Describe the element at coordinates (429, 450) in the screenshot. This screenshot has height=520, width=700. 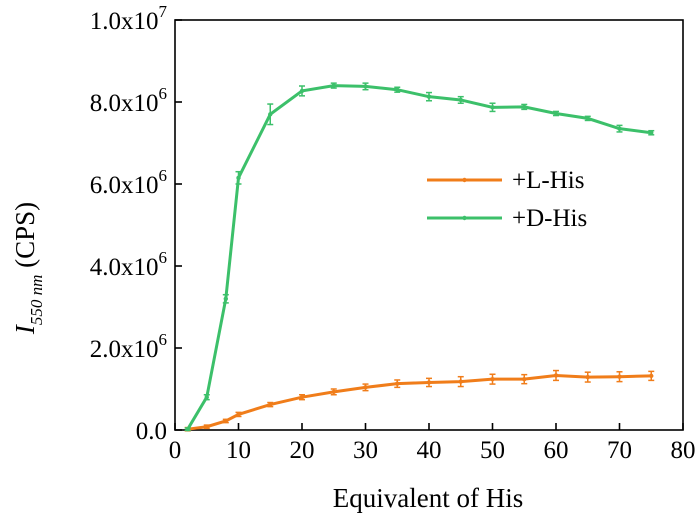
I see `x-tick-label: 40` at that location.